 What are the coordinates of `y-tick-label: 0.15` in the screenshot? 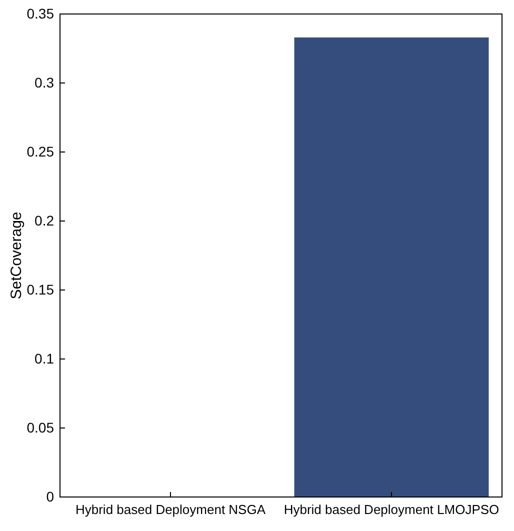 It's located at (40, 289).